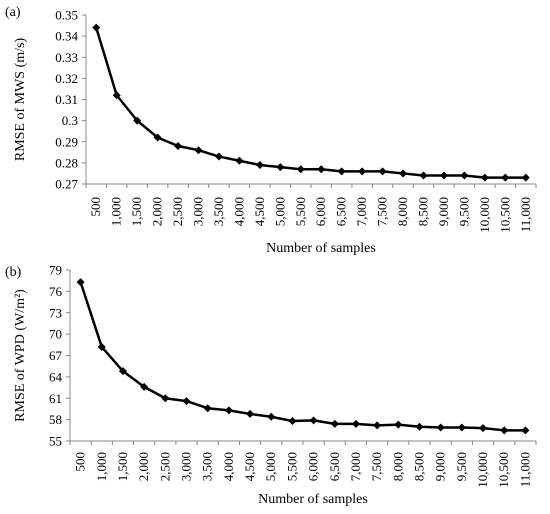 This screenshot has height=514, width=550. I want to click on y-tick-label: 58, so click(55, 419).